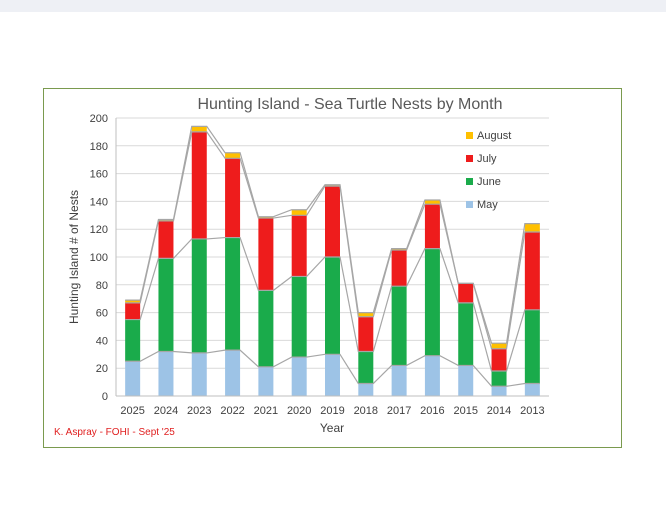  I want to click on bar-may-2015, so click(466, 380).